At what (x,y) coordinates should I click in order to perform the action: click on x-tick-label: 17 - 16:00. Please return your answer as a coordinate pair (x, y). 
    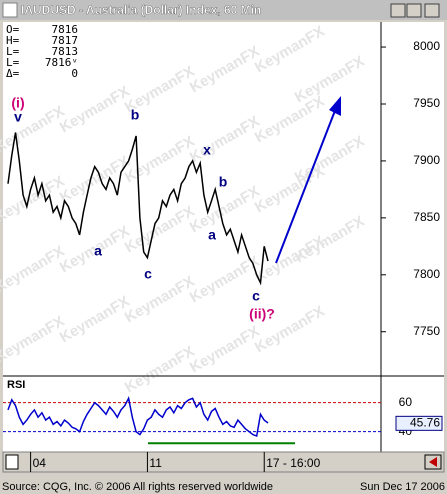
    Looking at the image, I should click on (293, 463).